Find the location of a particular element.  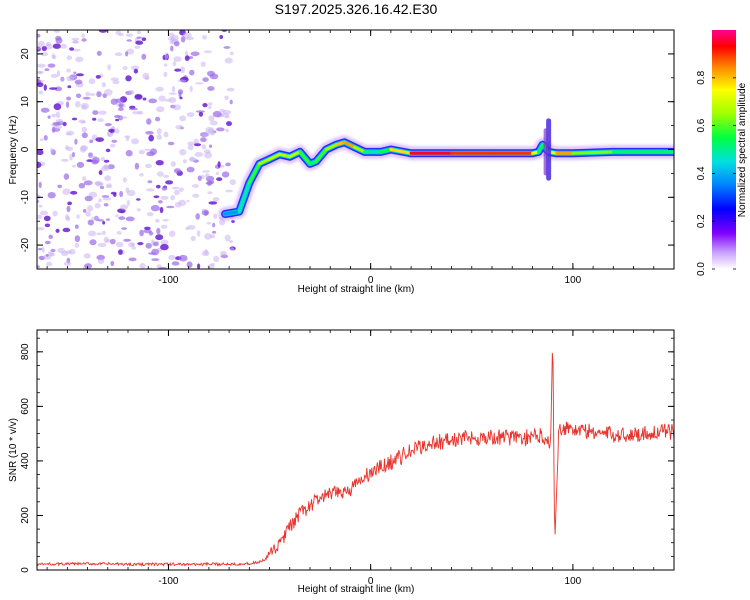

colorbar-tick-label: 0.2 is located at coordinates (701, 221).